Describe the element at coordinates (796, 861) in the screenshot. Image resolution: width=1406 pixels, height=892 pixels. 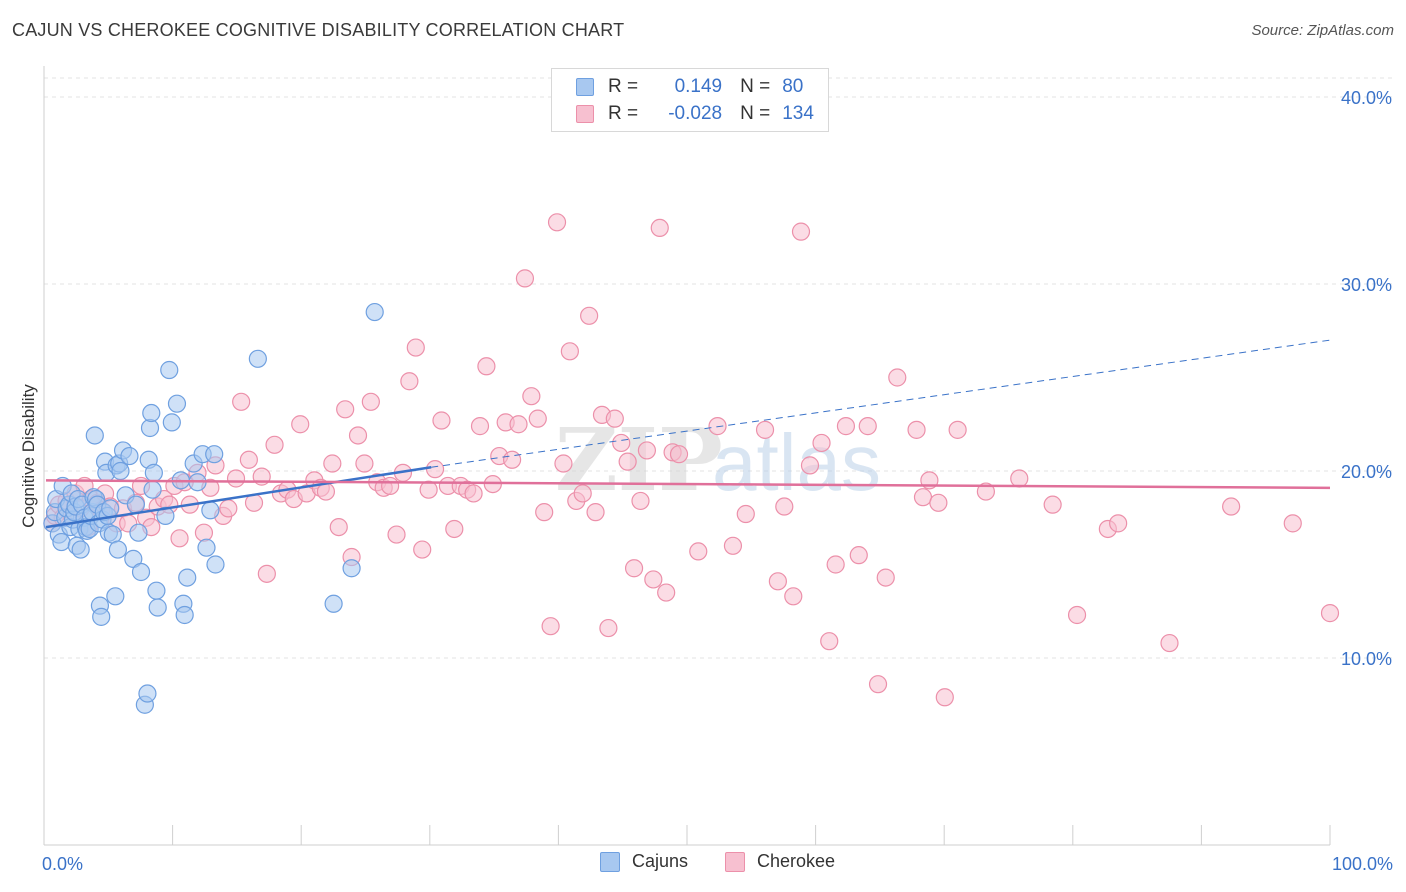
I see `legend-label-cherokee: Cherokee` at that location.